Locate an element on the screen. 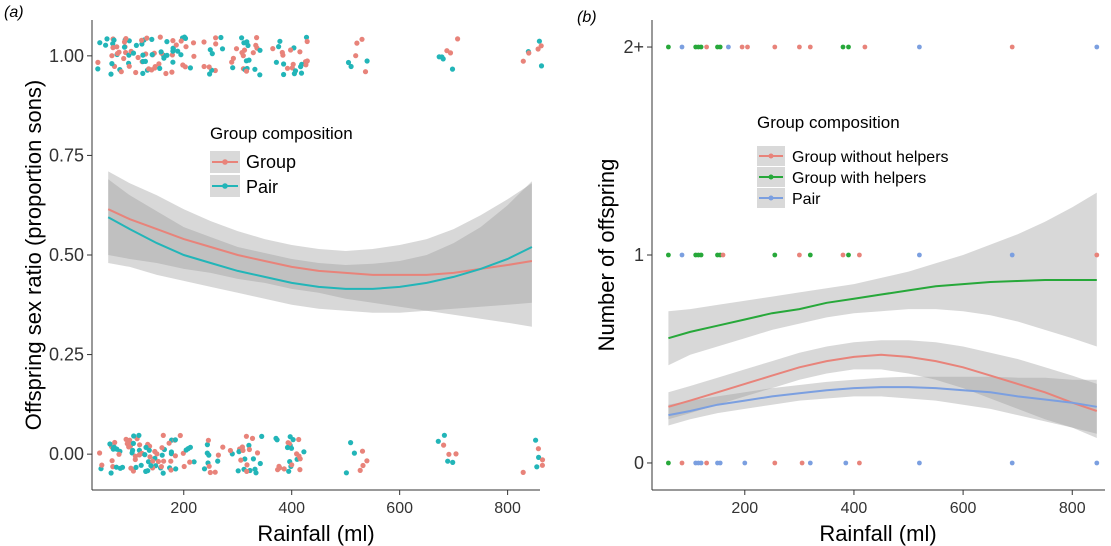 This screenshot has height=546, width=1111. panel-b-ci-band-group-with-helpers is located at coordinates (882, 279).